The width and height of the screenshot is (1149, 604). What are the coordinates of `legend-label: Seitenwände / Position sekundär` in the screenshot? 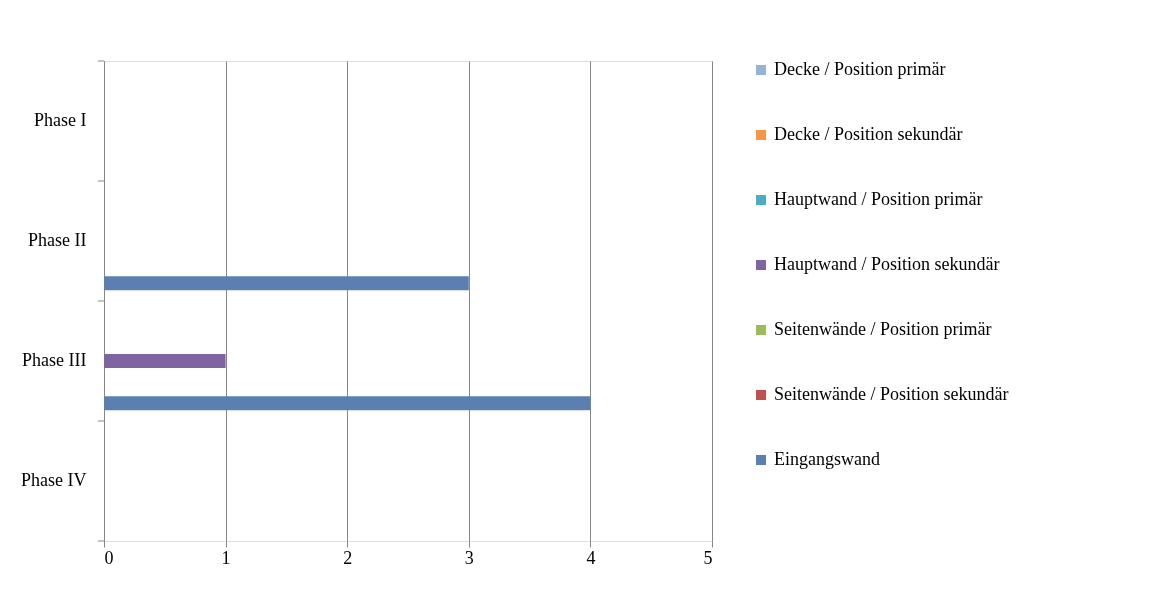 It's located at (891, 394).